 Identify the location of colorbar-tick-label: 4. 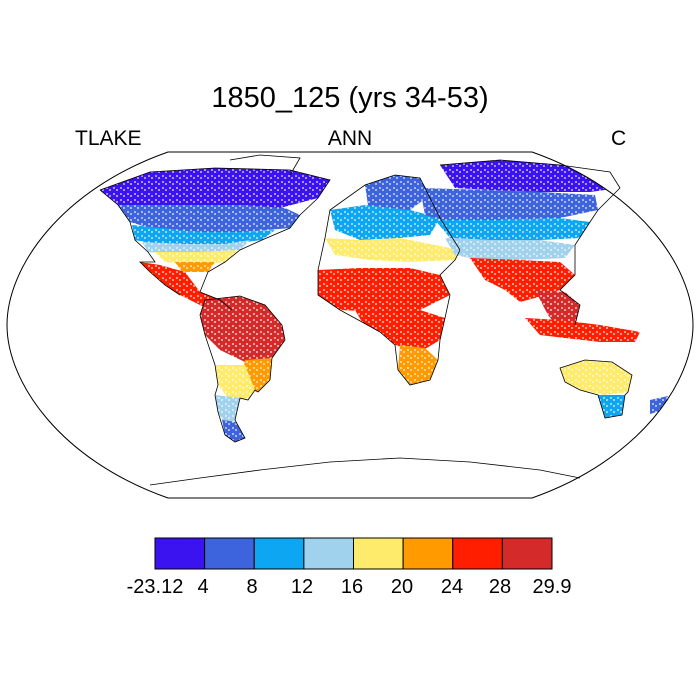
(203, 587).